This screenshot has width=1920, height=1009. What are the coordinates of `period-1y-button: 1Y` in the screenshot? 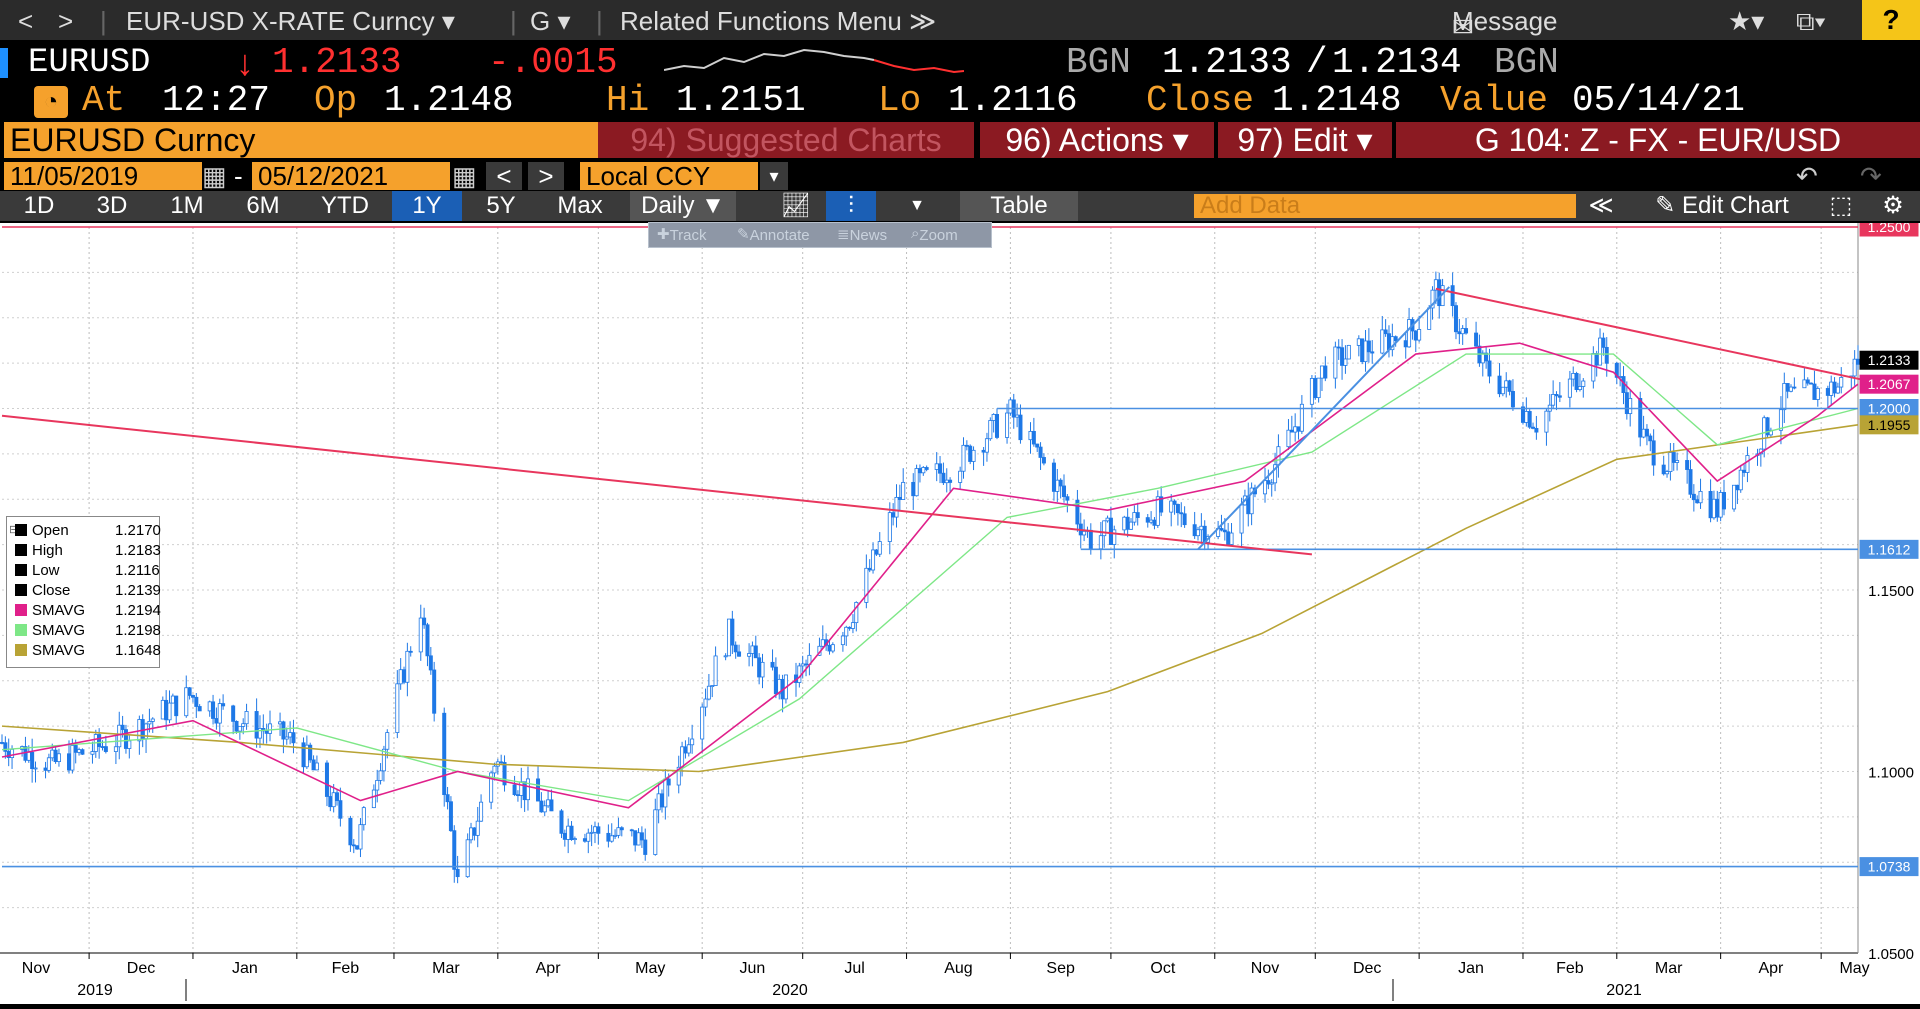 It's located at (427, 206).